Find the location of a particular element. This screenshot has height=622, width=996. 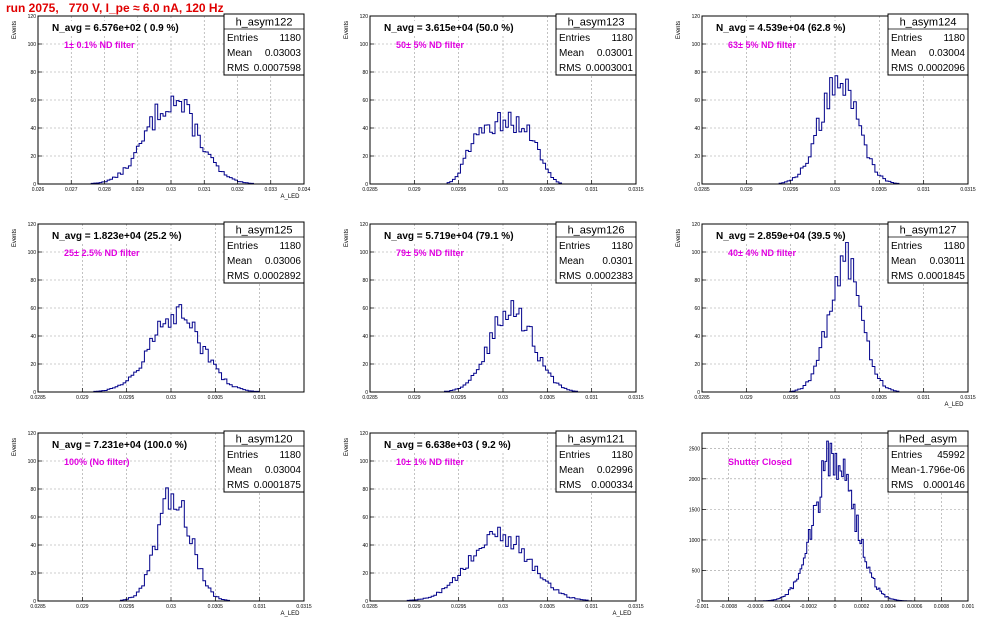

filter-annotation: 79± 5% ND filter is located at coordinates (430, 253).